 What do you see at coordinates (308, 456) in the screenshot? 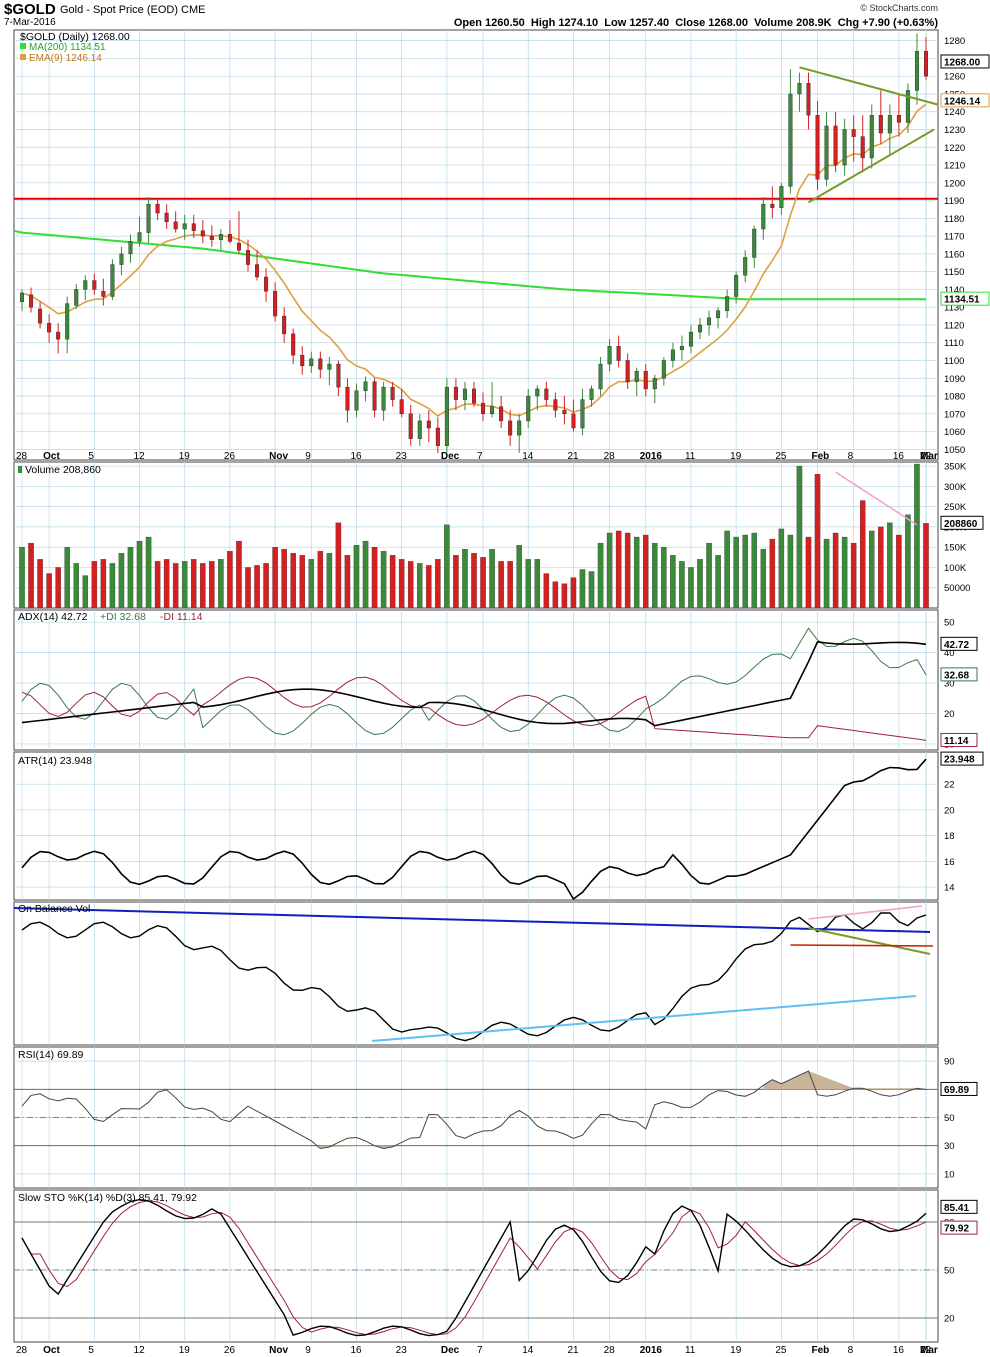
I see `x-tick-label: 9` at bounding box center [308, 456].